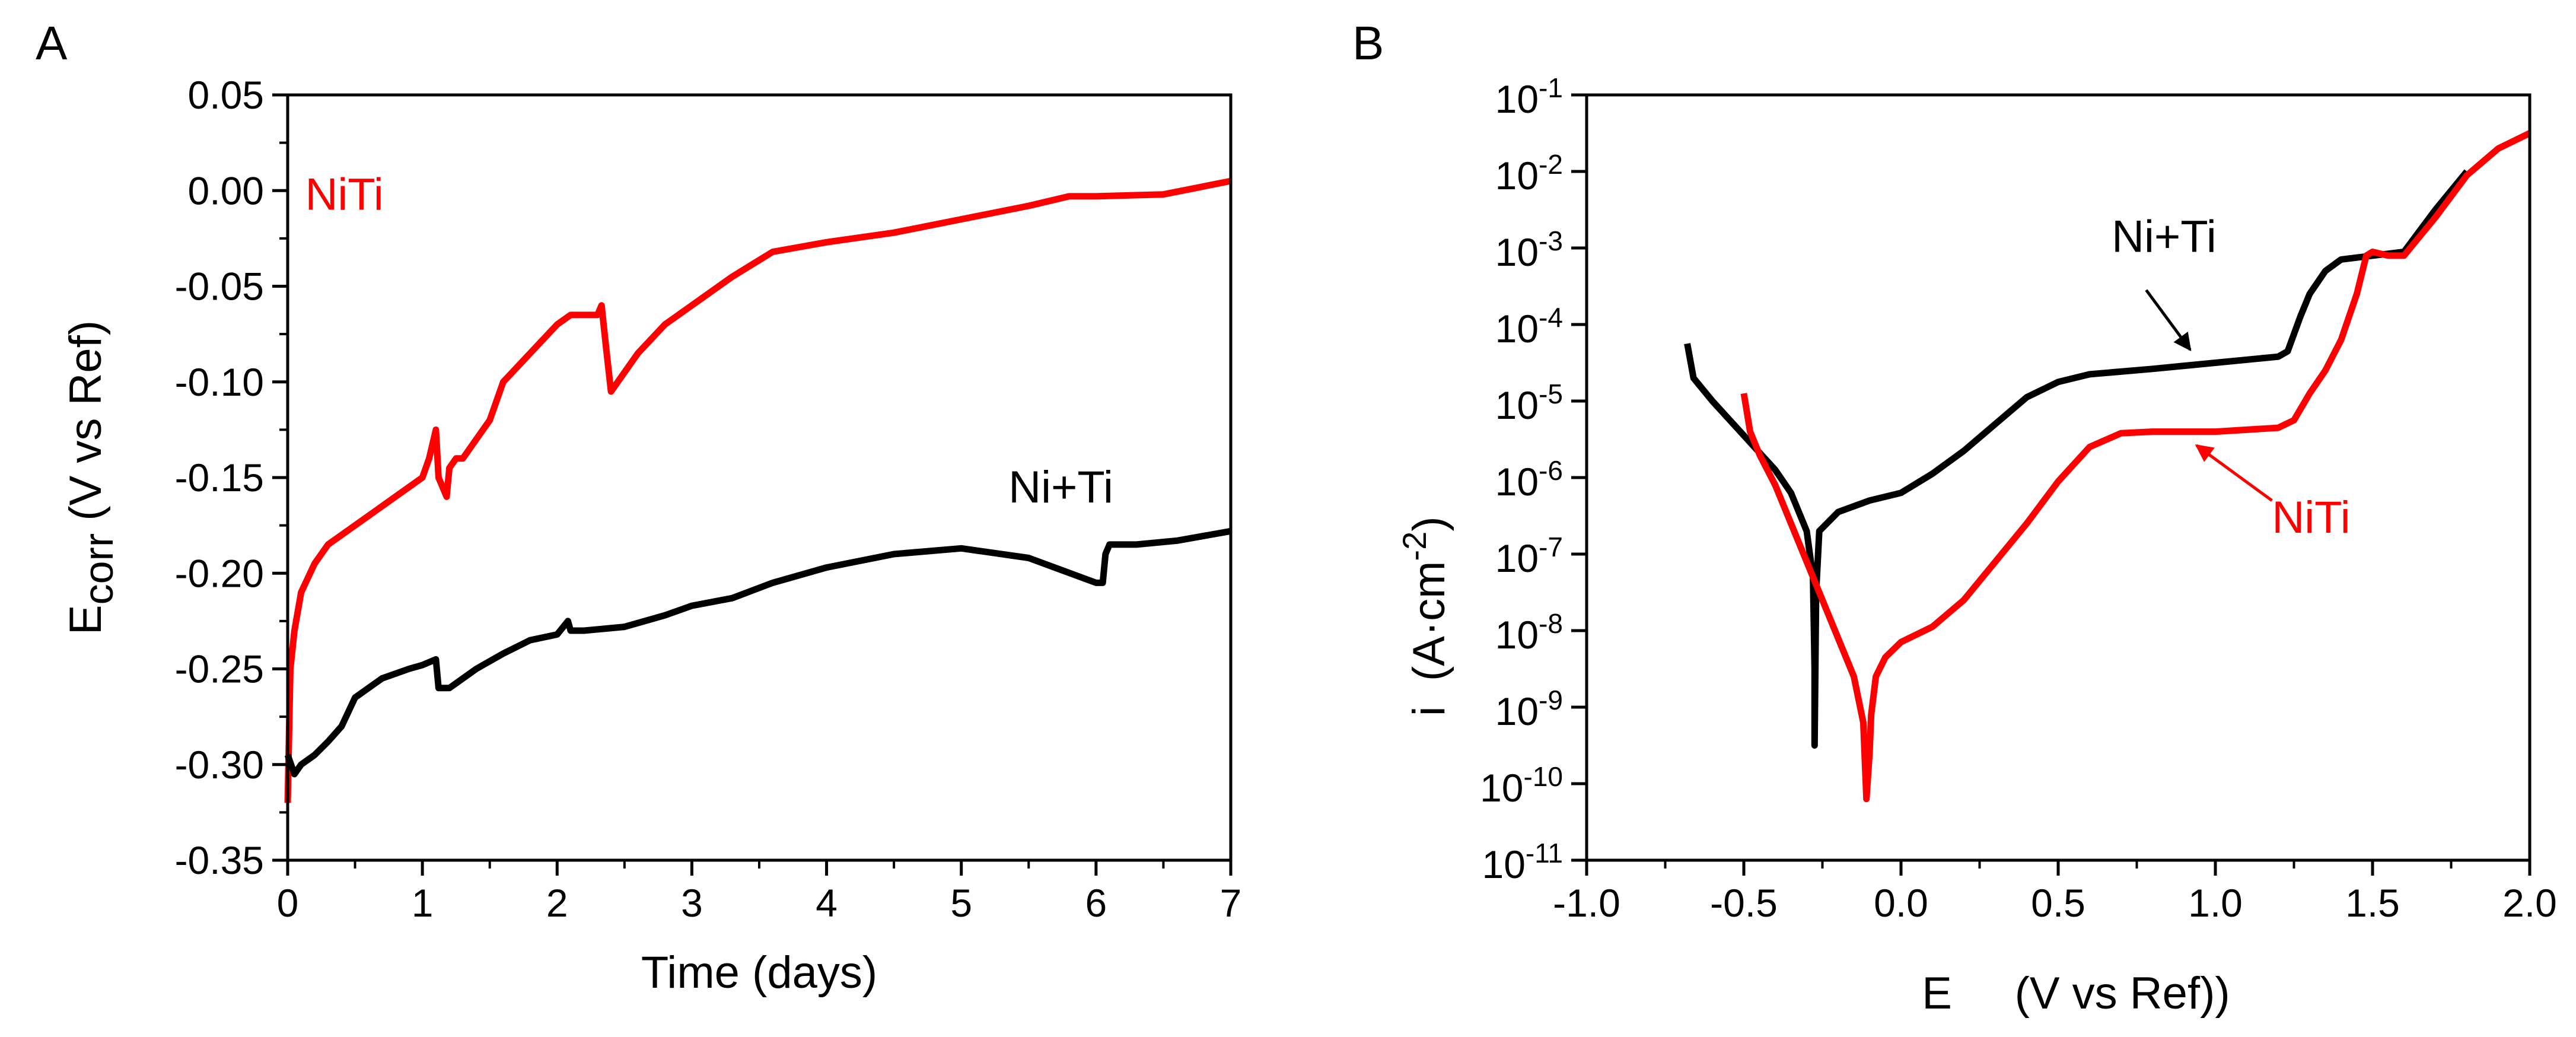 The width and height of the screenshot is (2576, 1037). What do you see at coordinates (1586, 903) in the screenshot?
I see `x-tick-label-b: -1.0` at bounding box center [1586, 903].